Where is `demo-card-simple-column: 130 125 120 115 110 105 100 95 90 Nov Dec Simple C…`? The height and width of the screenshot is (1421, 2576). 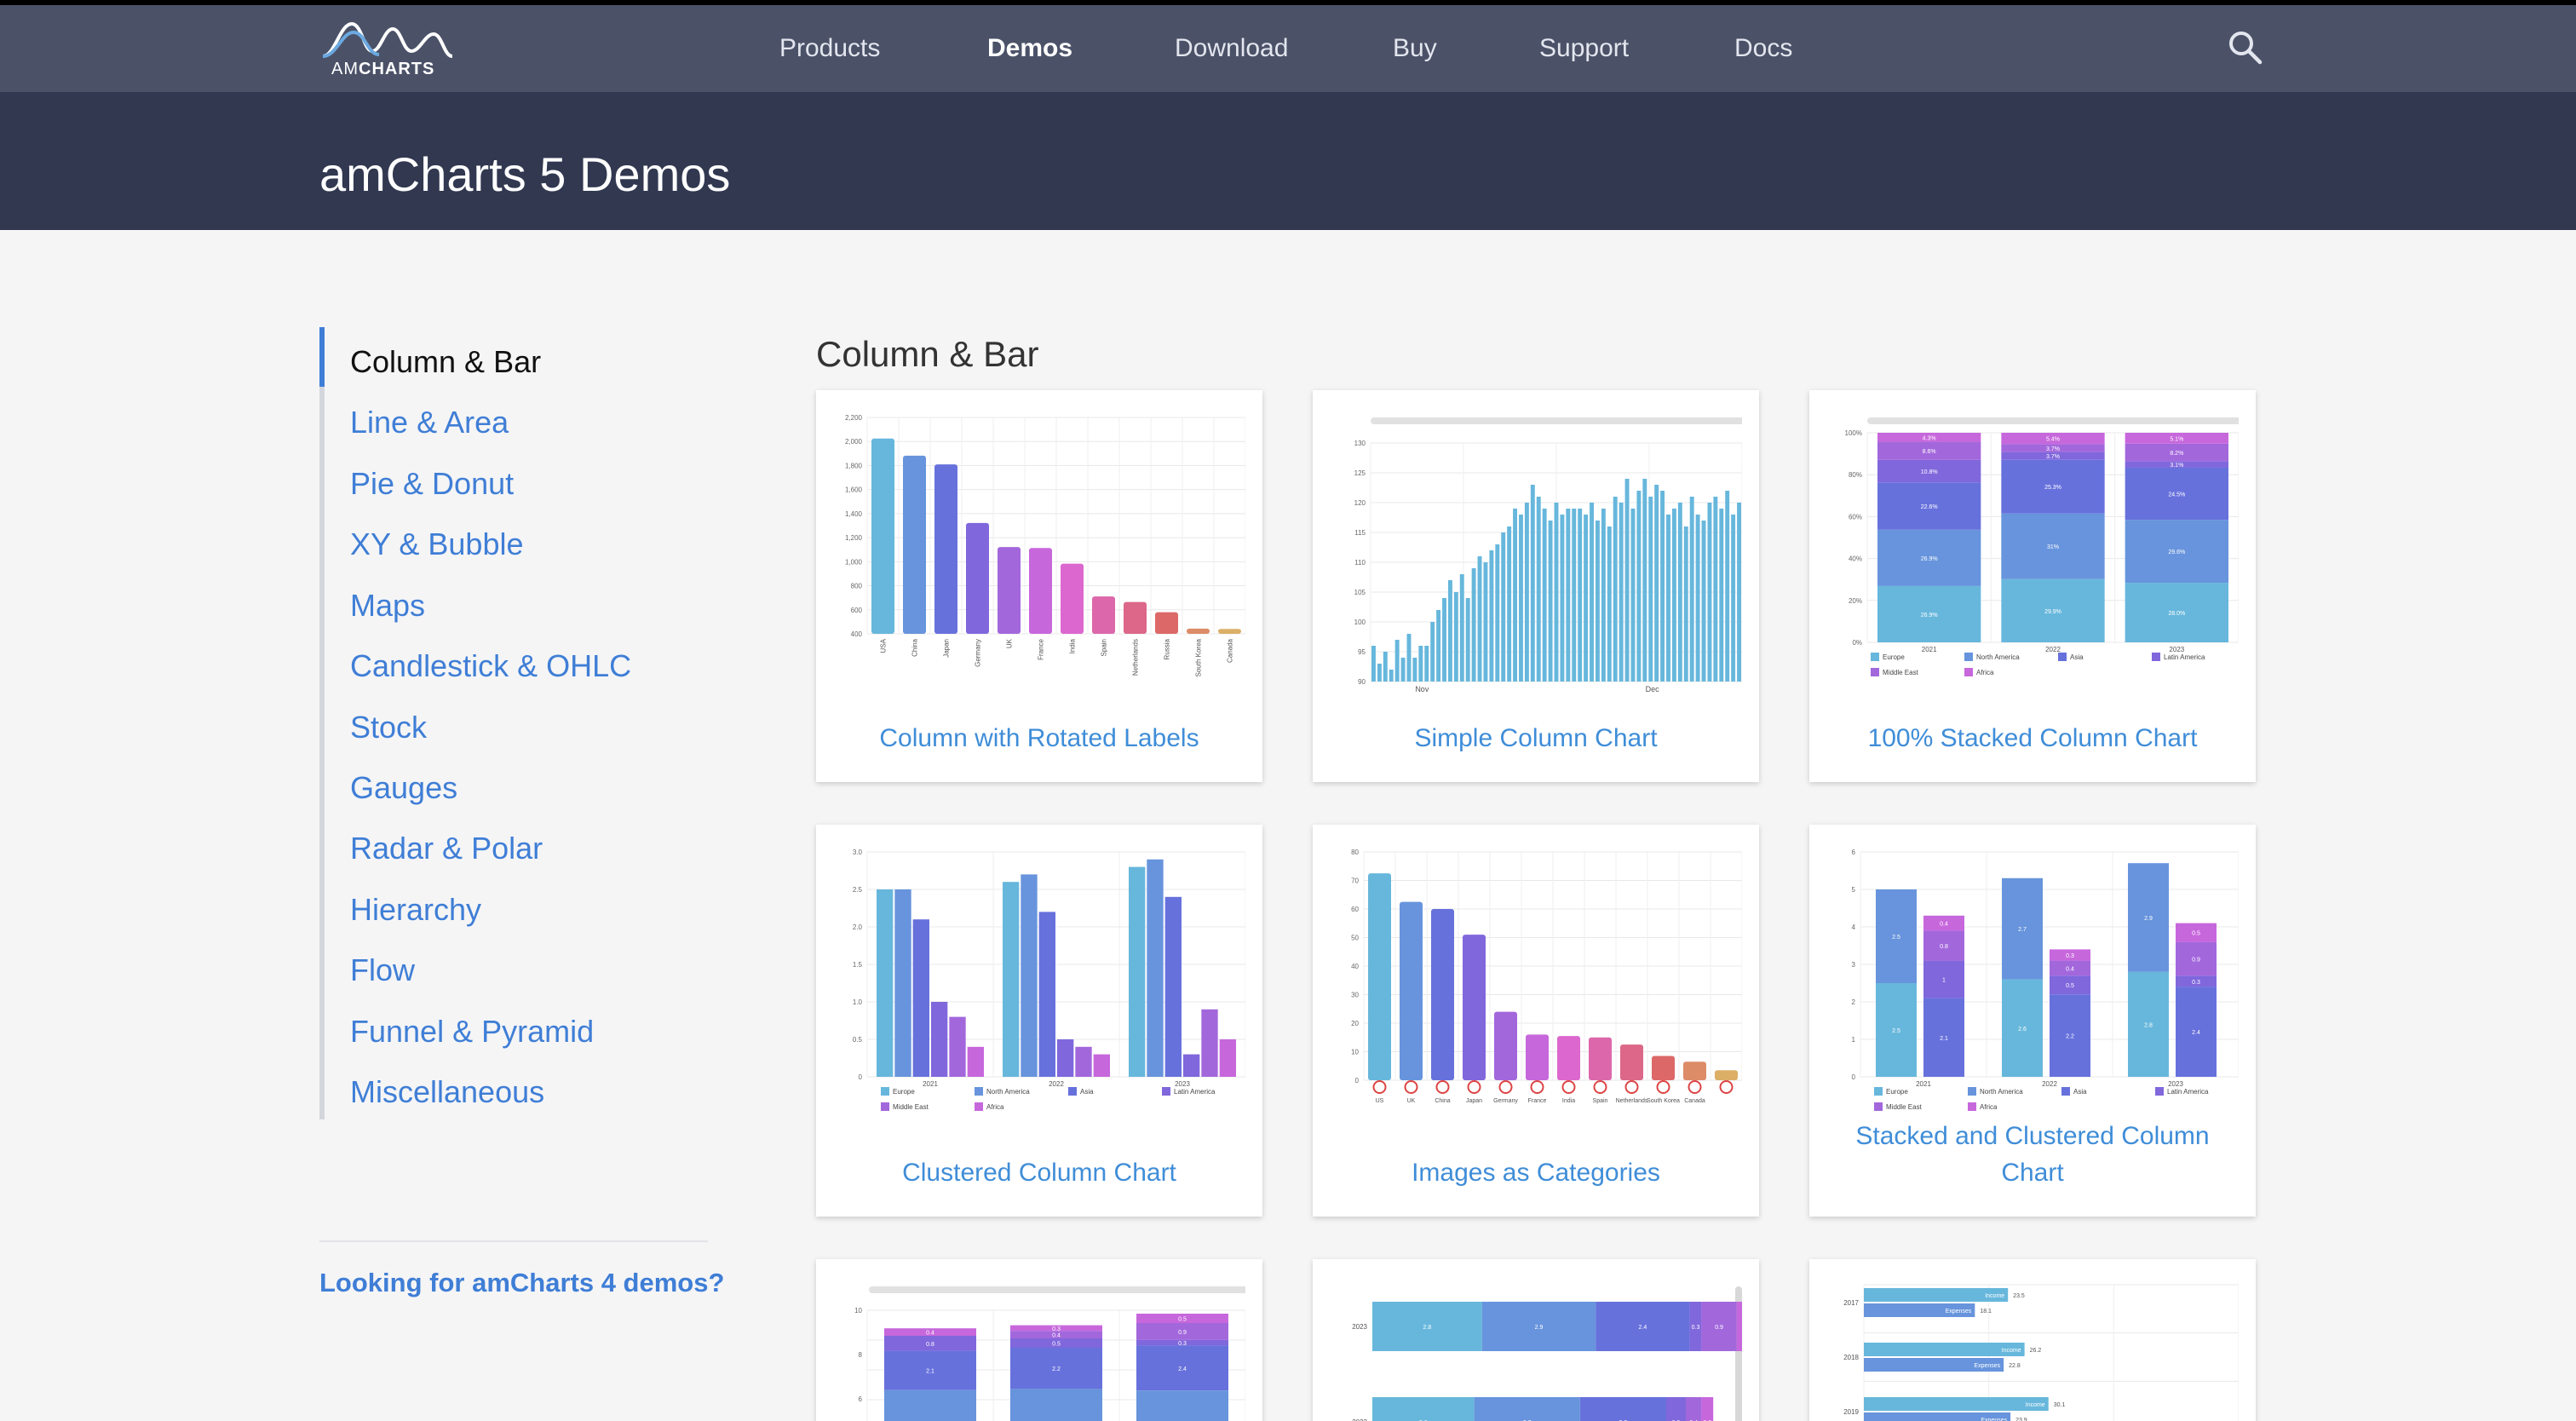 demo-card-simple-column: 130 125 120 115 110 105 100 95 90 Nov Dec Simple C… is located at coordinates (1536, 586).